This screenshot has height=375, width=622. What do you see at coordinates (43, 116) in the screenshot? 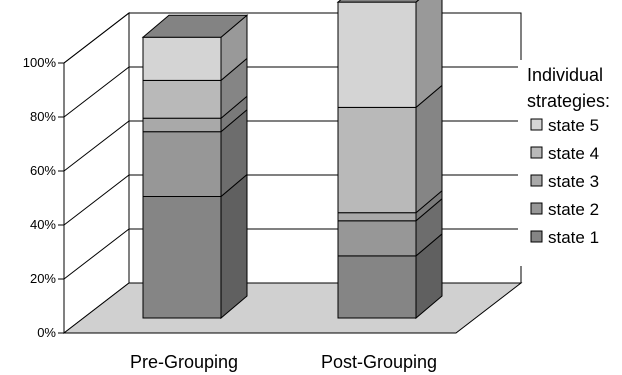
I see `y-tick-label: 80%` at bounding box center [43, 116].